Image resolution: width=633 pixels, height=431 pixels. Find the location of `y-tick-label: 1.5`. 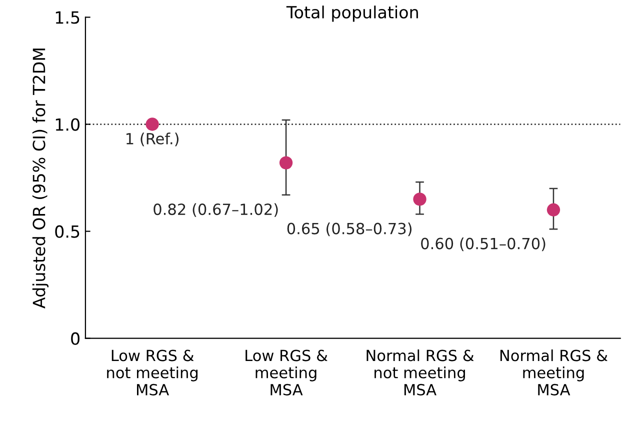

y-tick-label: 1.5 is located at coordinates (68, 17).